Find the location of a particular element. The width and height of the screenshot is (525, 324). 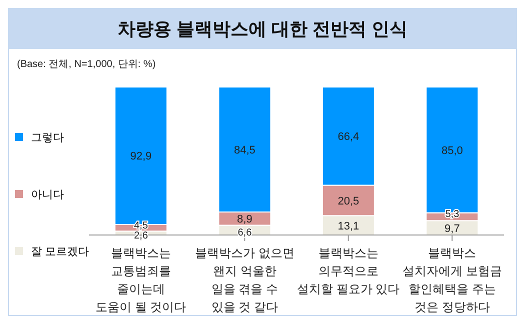

x-tick-label: 블랙박스 설치자에게 보험금 할인혜택을 주는 것은 정당하다 is located at coordinates (452, 280).